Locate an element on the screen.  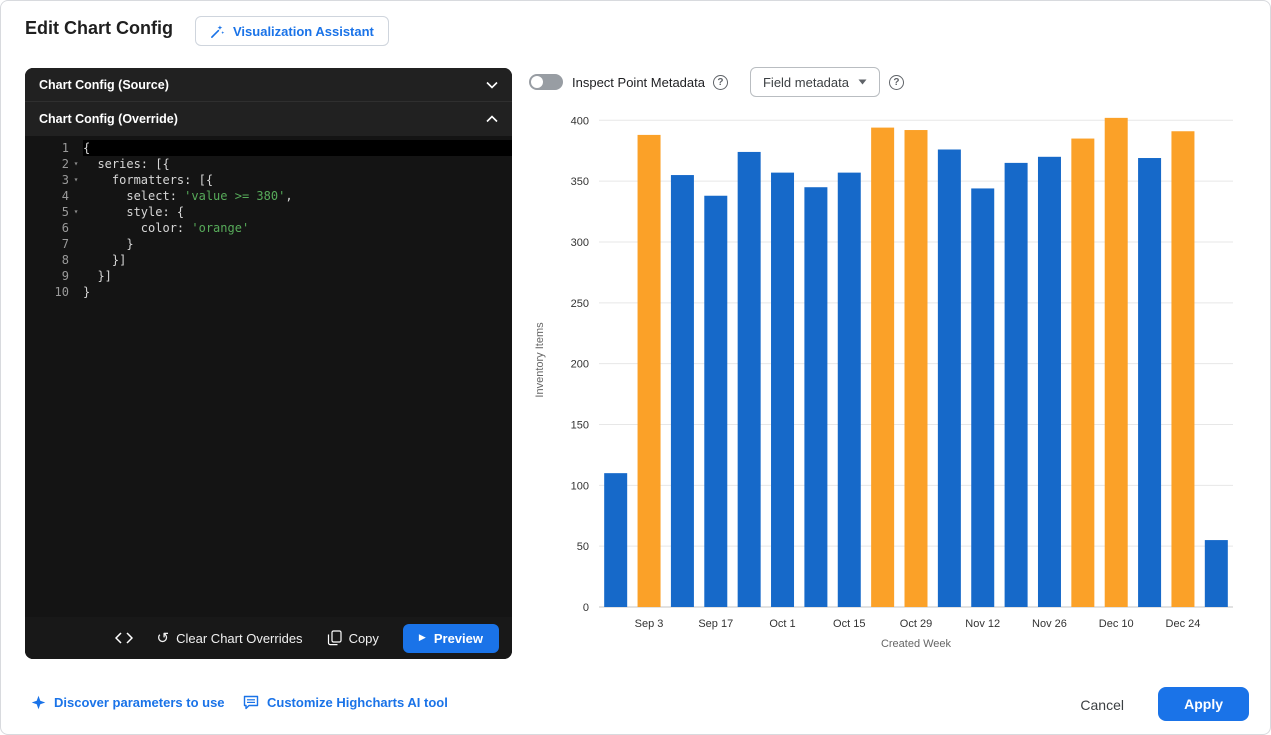
inspect-point-metadata-label: Inspect Point Metadata is located at coordinates (638, 82).